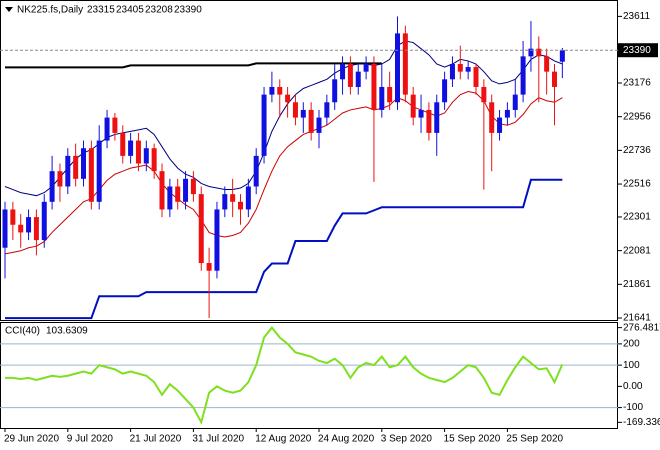 This screenshot has width=660, height=450. I want to click on y-tick-label: 0.00, so click(633, 386).